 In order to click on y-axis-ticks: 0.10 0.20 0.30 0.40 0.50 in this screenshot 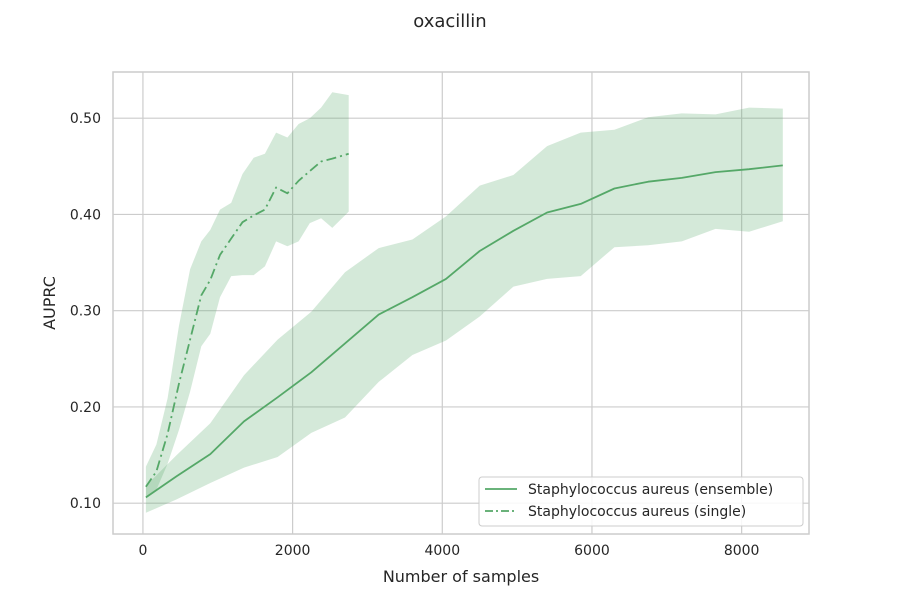, I will do `click(85, 311)`.